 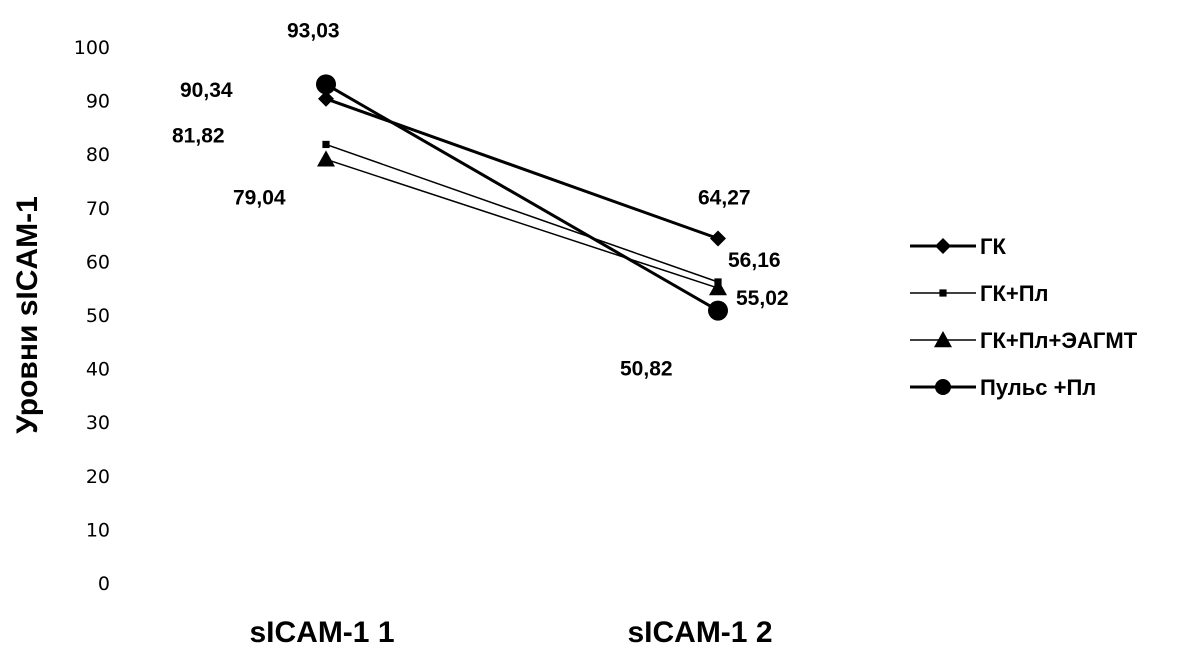 I want to click on legend-label: Пульс +Пл, so click(x=1038, y=387).